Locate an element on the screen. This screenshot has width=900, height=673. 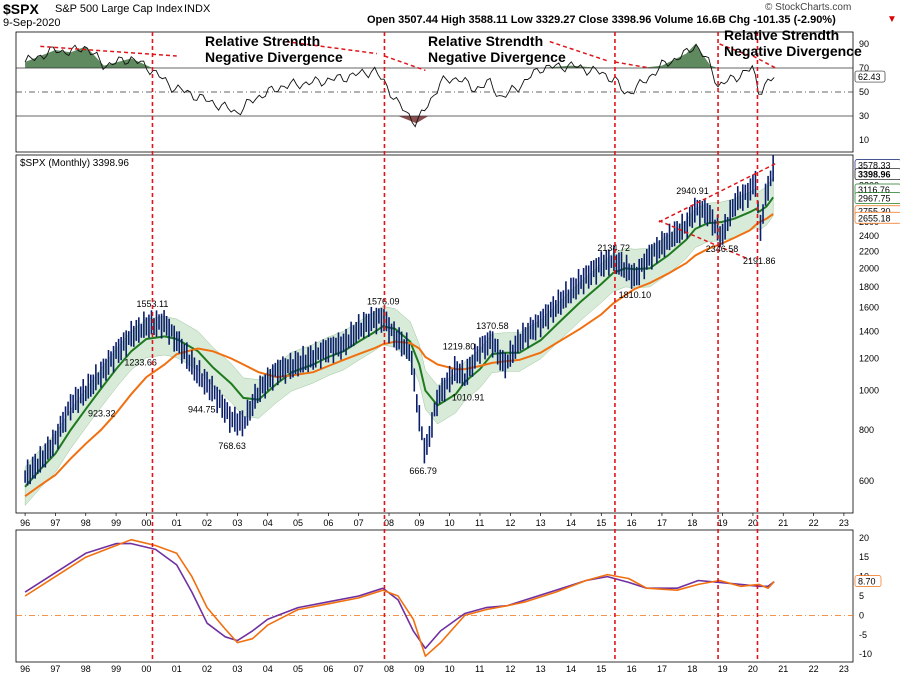
macd-last-value-box is located at coordinates (868, 581).